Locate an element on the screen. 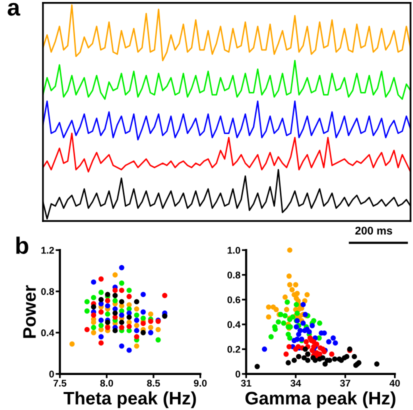  text: b is located at coordinates (22, 245).